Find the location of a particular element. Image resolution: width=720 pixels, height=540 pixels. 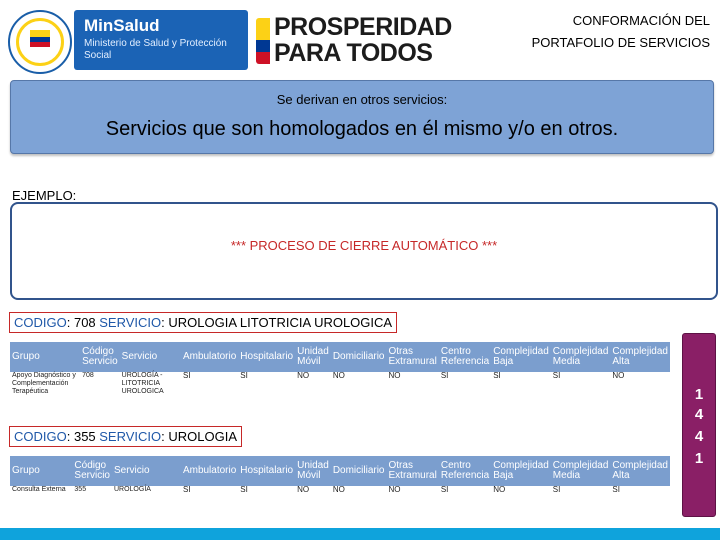

banner-box is located at coordinates (362, 117).